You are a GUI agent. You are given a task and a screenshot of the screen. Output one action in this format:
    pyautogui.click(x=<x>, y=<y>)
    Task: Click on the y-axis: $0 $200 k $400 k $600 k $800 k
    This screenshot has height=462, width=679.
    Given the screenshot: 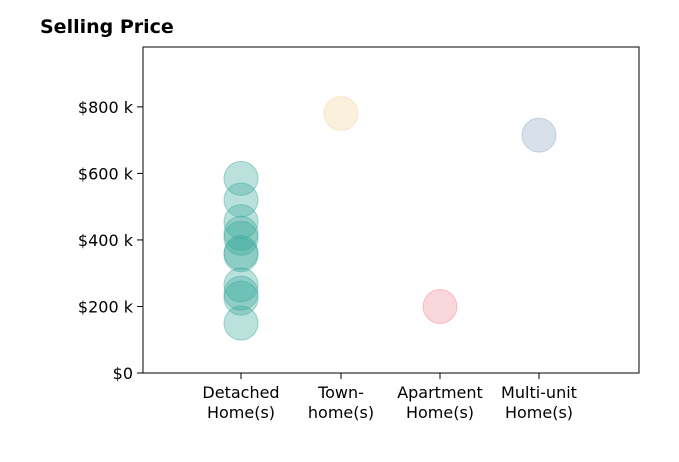 What is the action you would take?
    pyautogui.click(x=110, y=240)
    